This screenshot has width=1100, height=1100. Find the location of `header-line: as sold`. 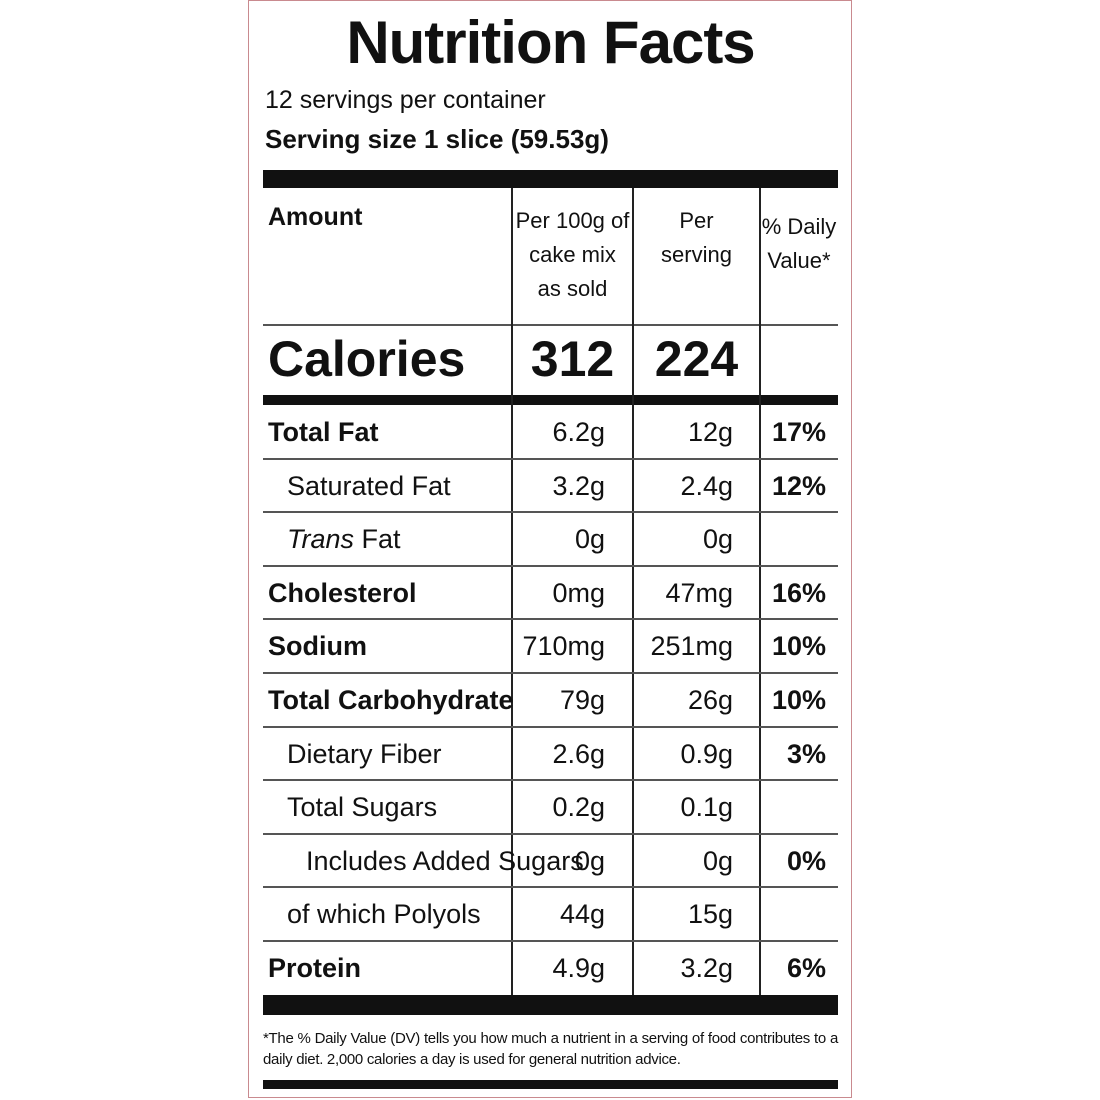

header-line: as sold is located at coordinates (572, 288).